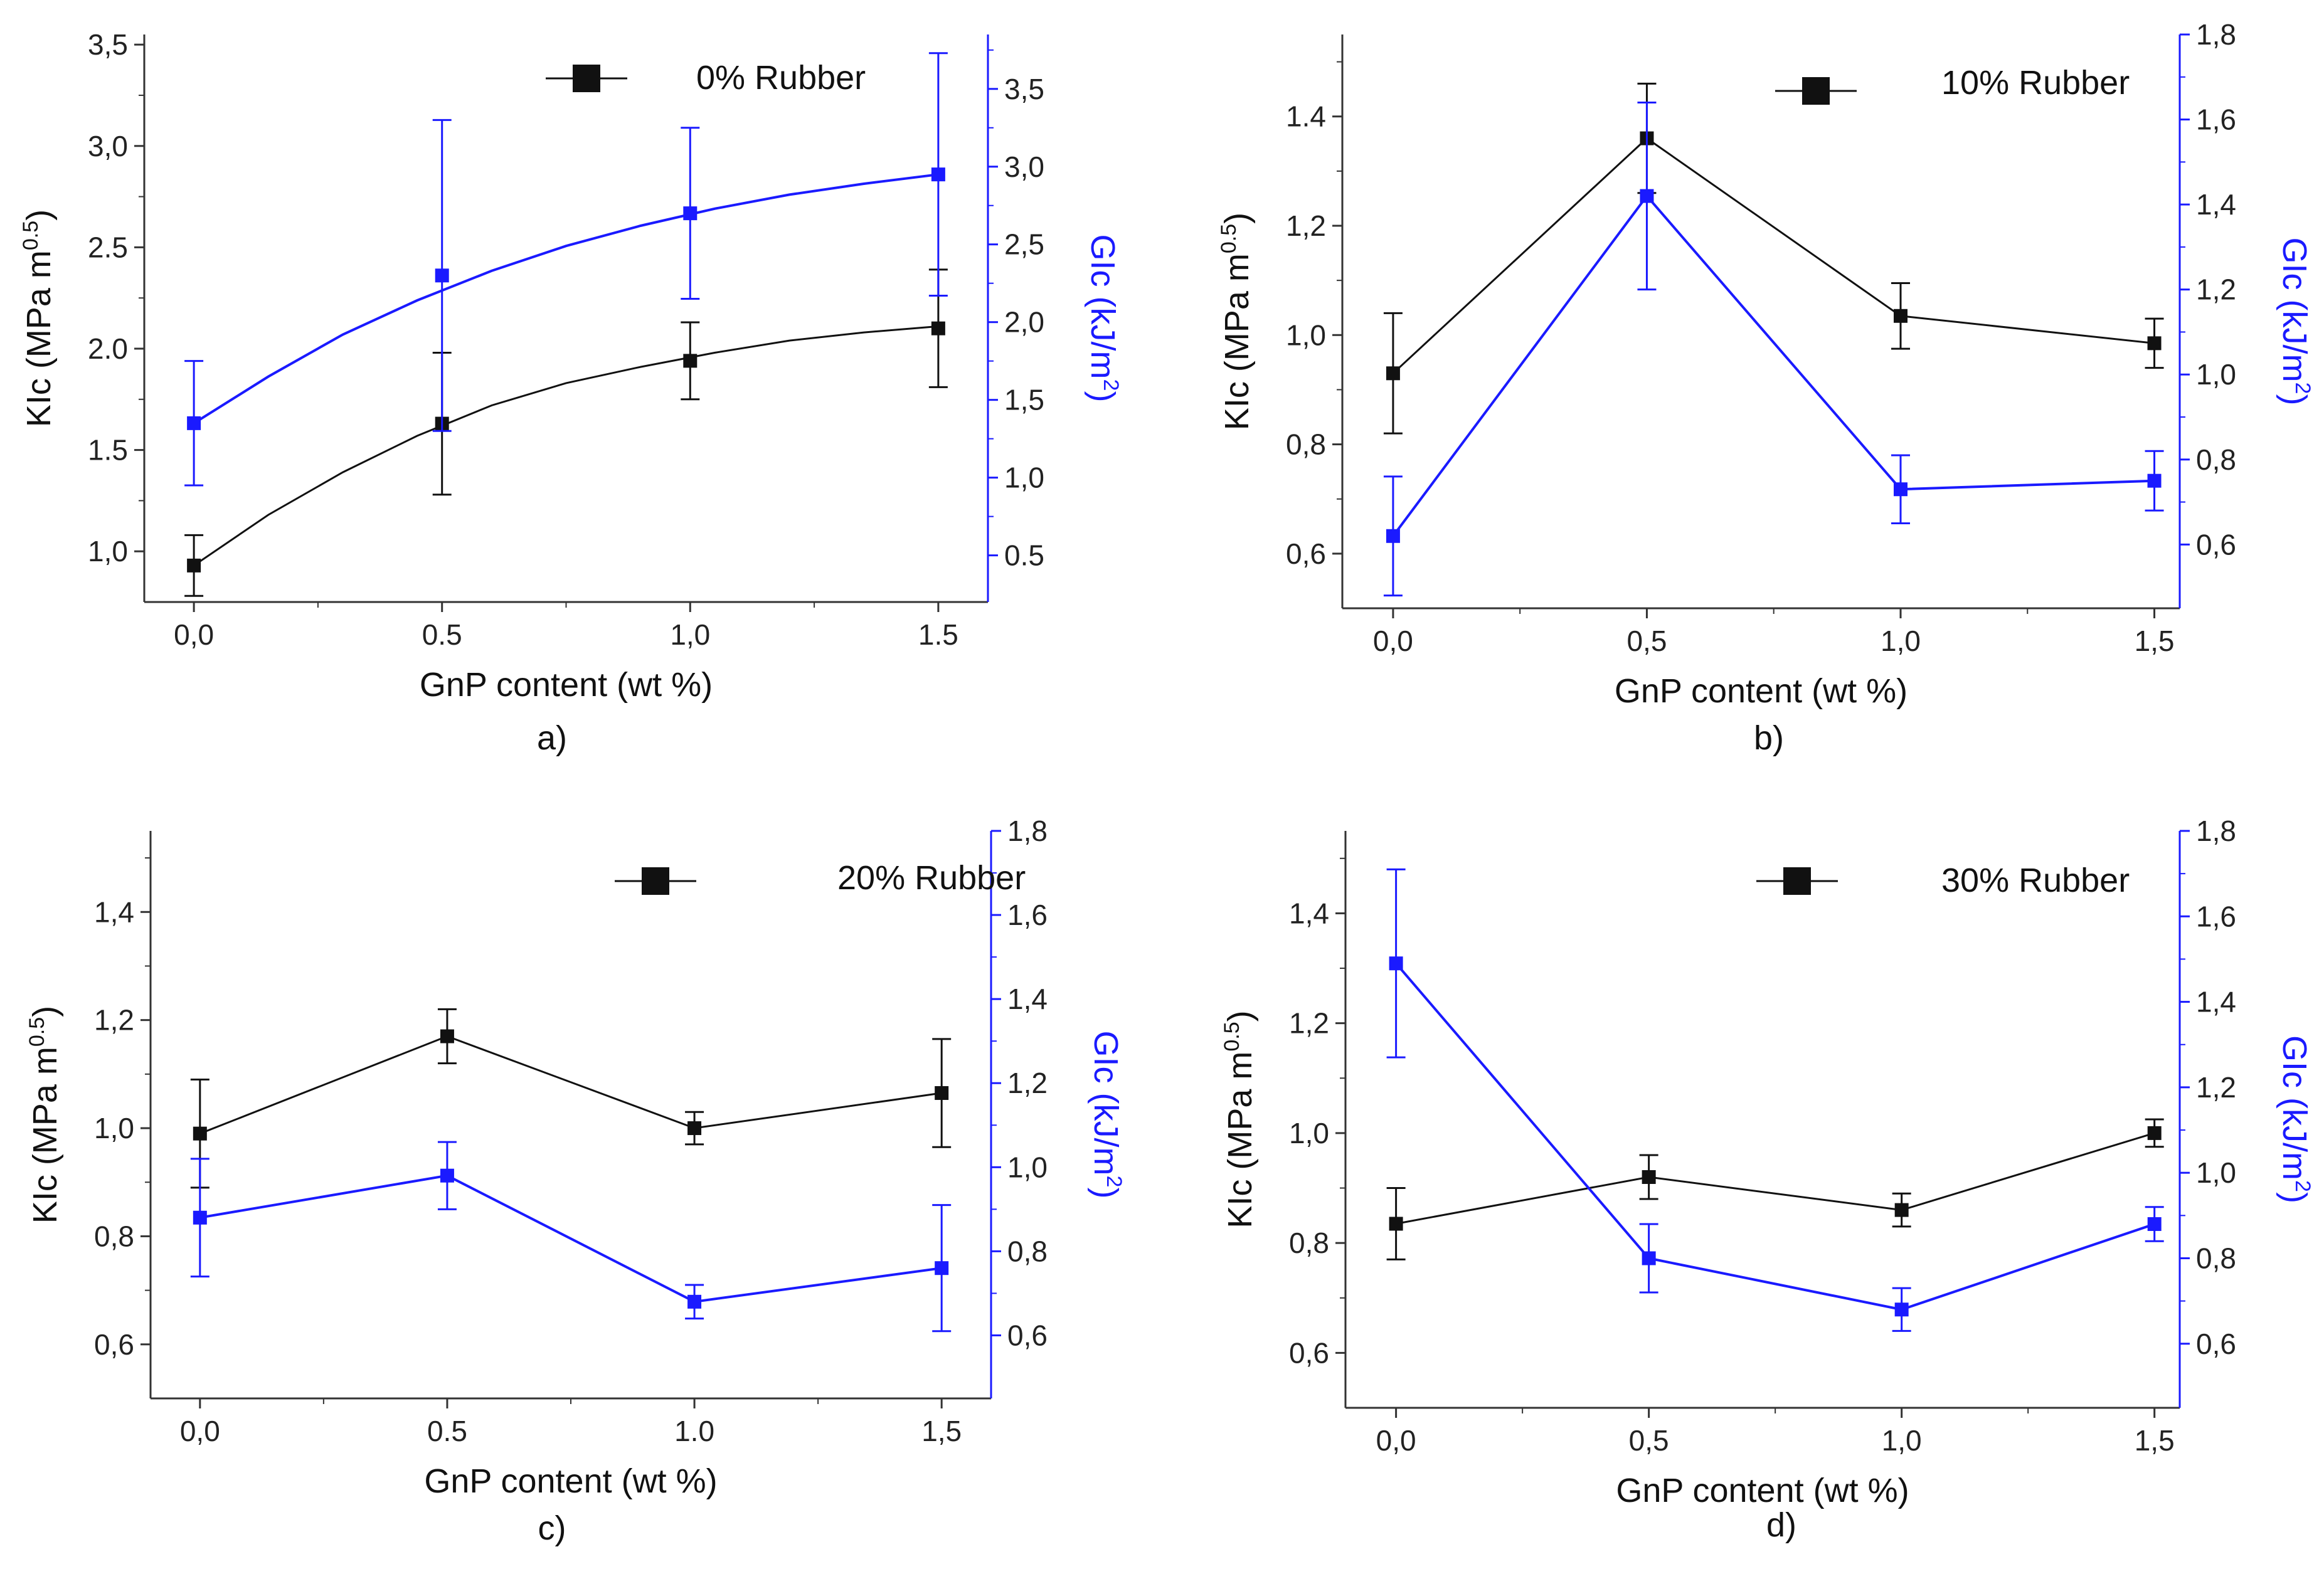  What do you see at coordinates (552, 1528) in the screenshot?
I see `panel-caption: c)` at bounding box center [552, 1528].